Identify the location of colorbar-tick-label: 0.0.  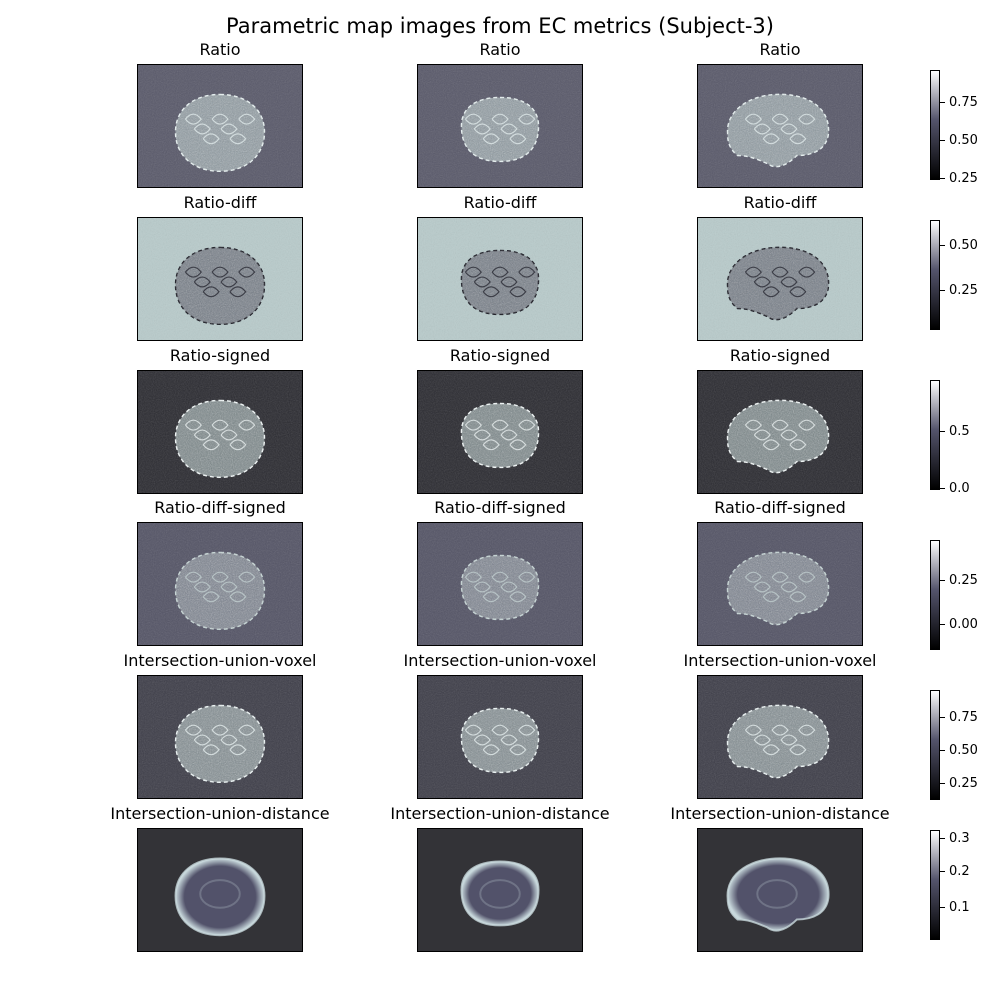
(959, 488).